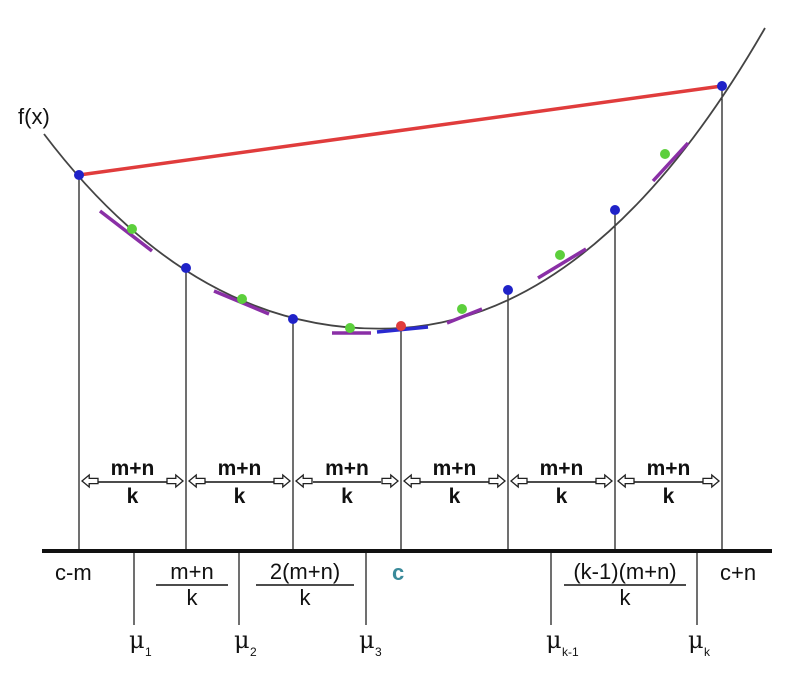 The width and height of the screenshot is (800, 694). I want to click on center-point, so click(401, 326).